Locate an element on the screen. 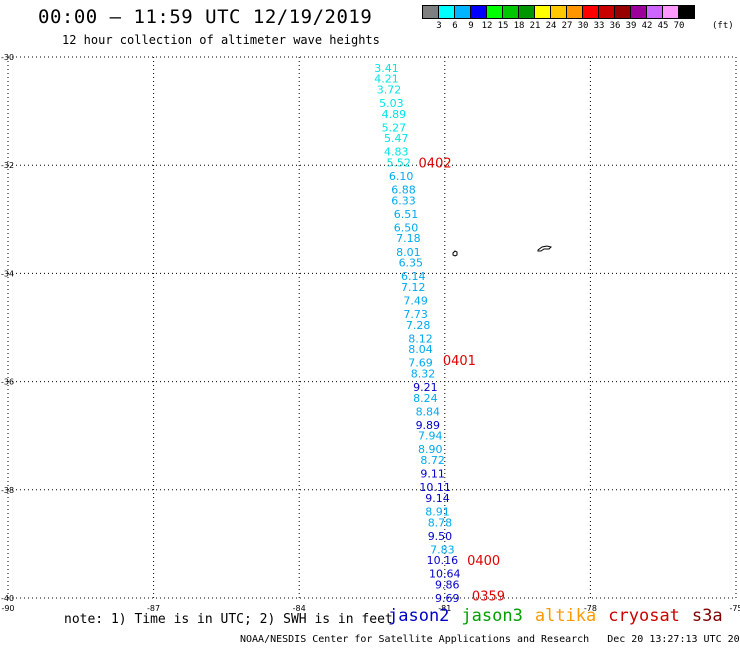  wave-height-value: 10.16 is located at coordinates (443, 560).